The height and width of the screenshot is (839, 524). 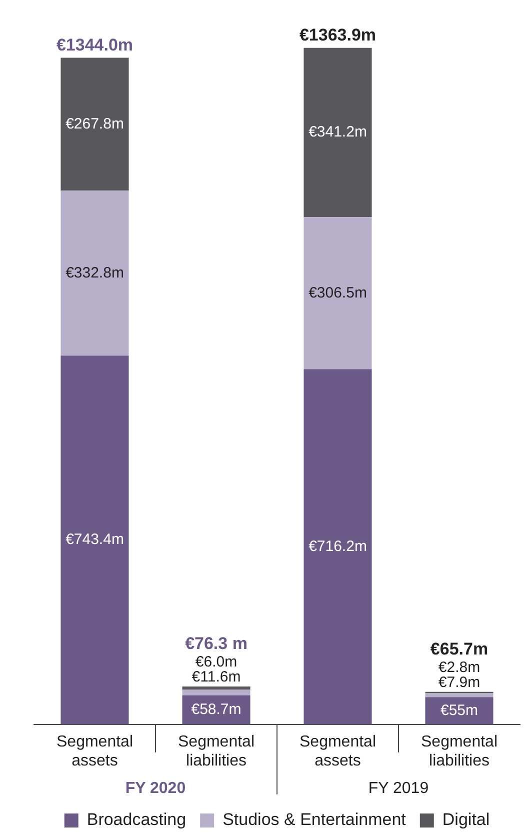 I want to click on data-label: €743.4m, so click(x=95, y=539).